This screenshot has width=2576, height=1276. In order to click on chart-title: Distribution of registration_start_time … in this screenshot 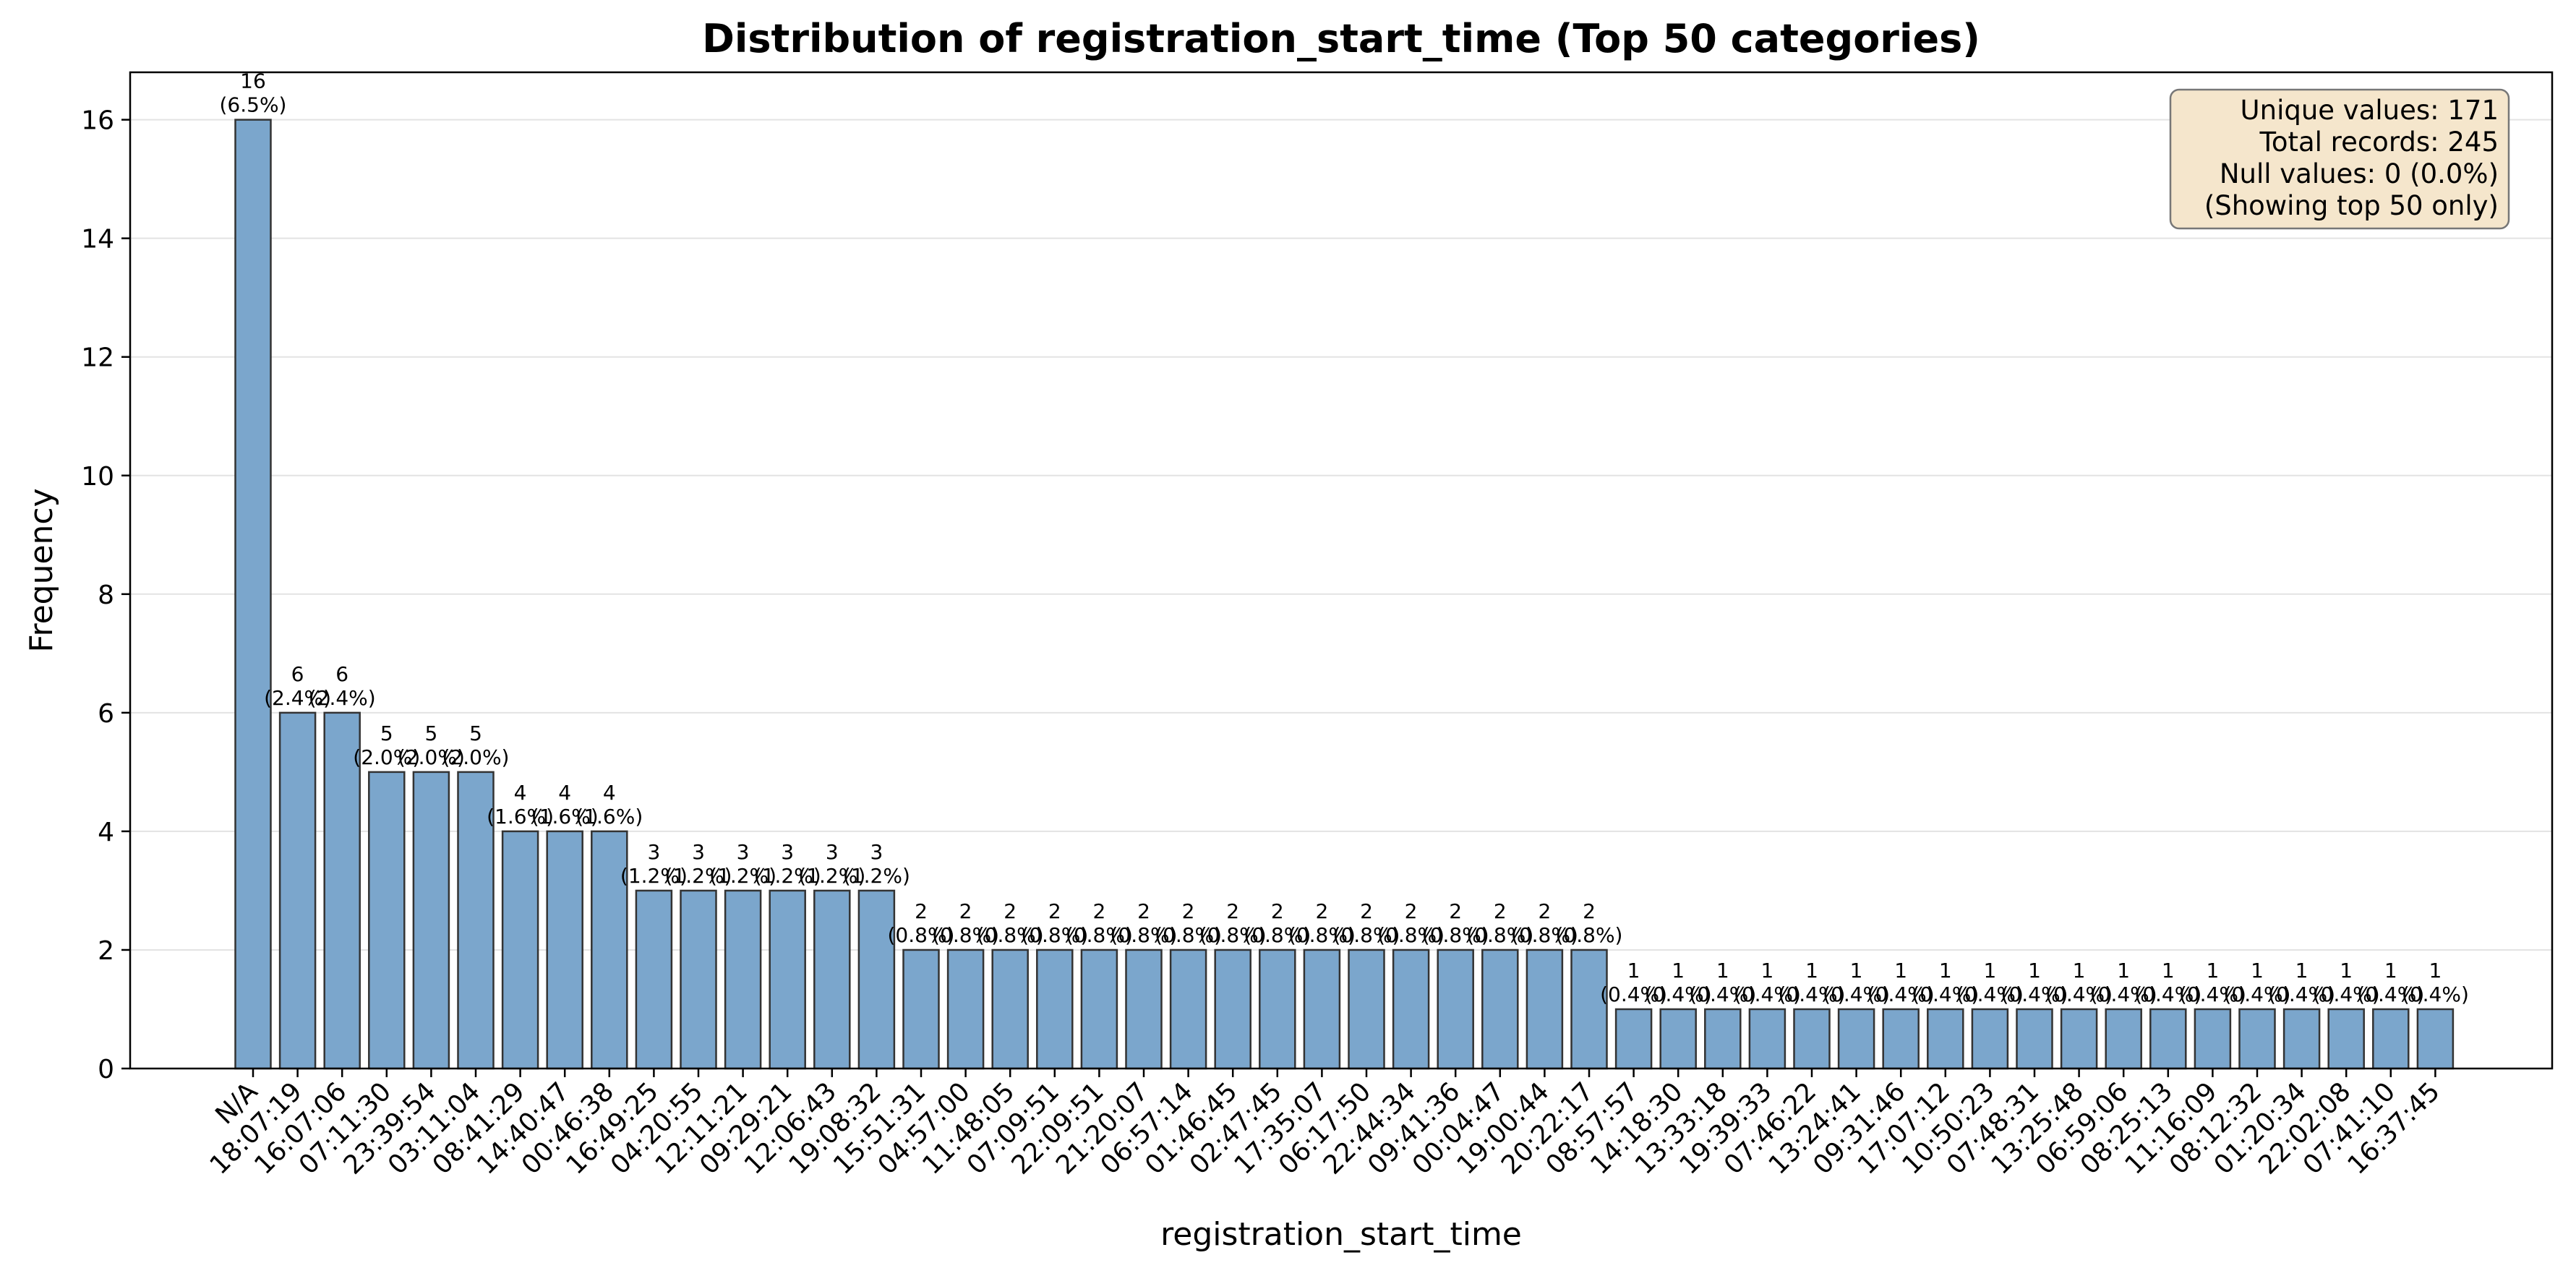, I will do `click(1341, 38)`.